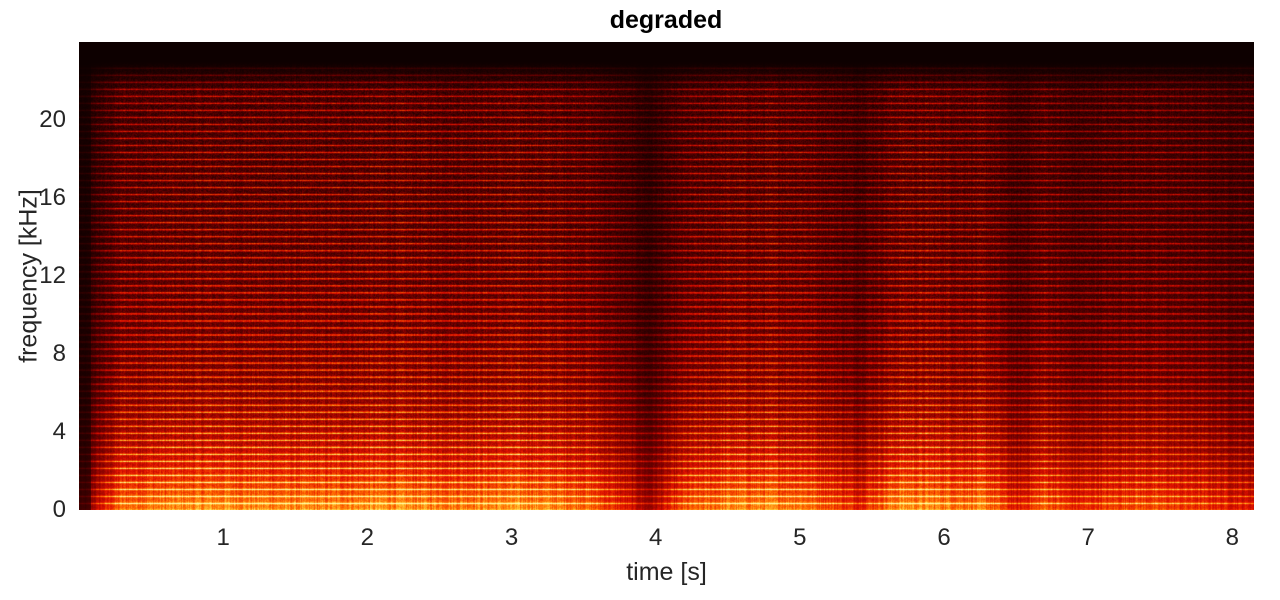  What do you see at coordinates (666, 20) in the screenshot?
I see `chart-title: degraded` at bounding box center [666, 20].